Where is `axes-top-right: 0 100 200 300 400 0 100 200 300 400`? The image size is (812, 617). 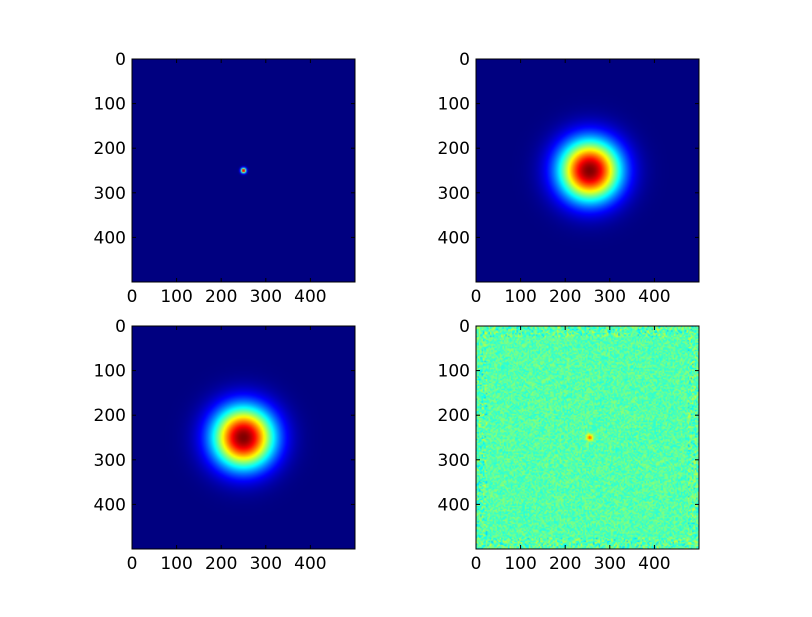 axes-top-right: 0 100 200 300 400 0 100 200 300 400 is located at coordinates (569, 178).